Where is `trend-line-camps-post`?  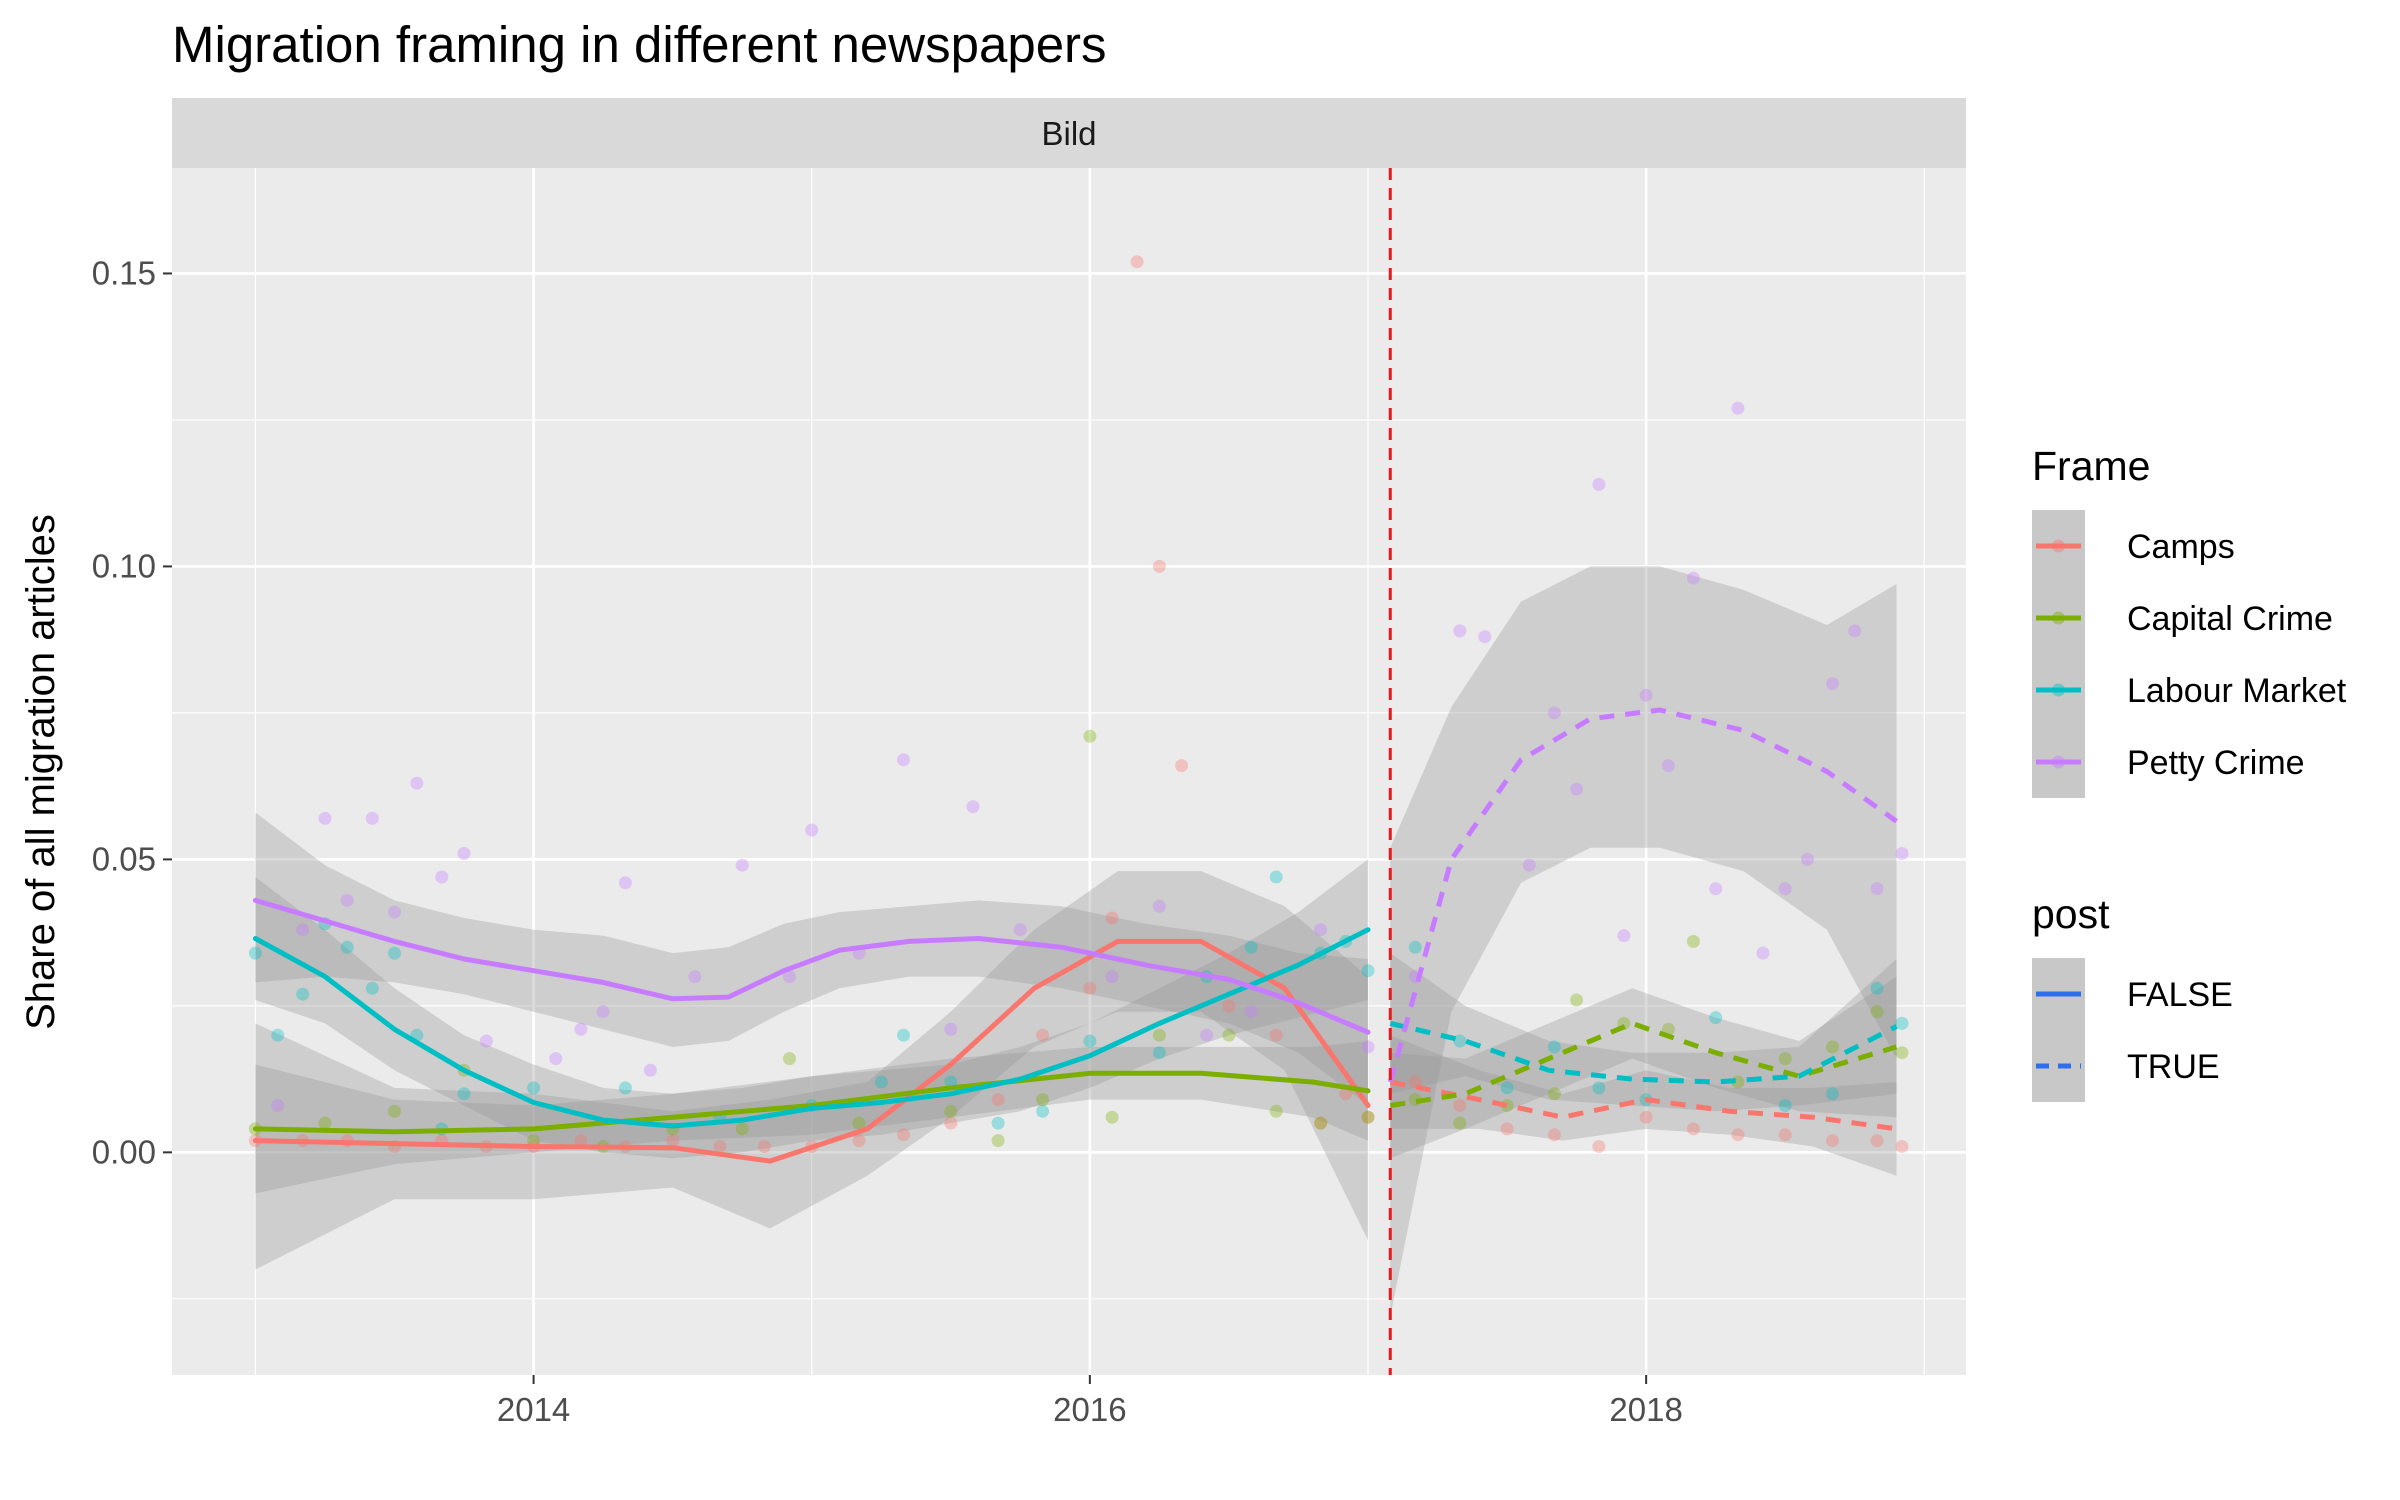
trend-line-camps-post is located at coordinates (1643, 1105).